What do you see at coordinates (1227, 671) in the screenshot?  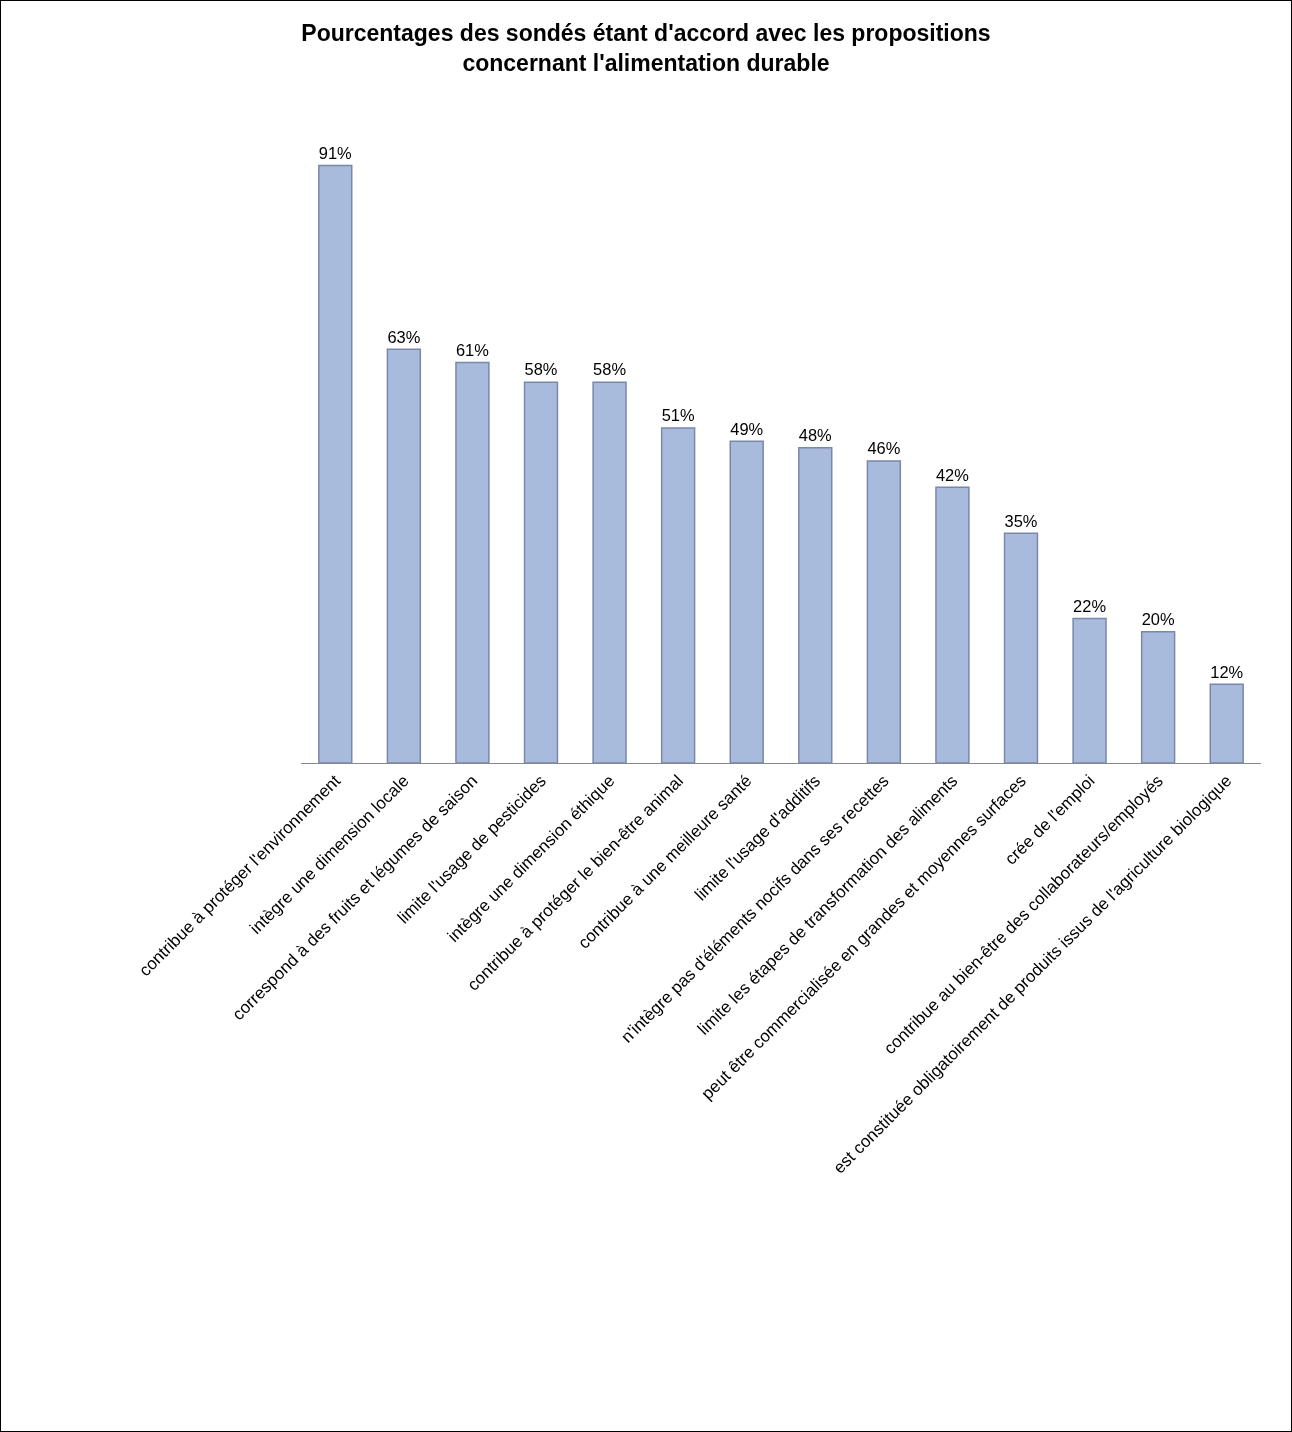 I see `data-label: 12%` at bounding box center [1227, 671].